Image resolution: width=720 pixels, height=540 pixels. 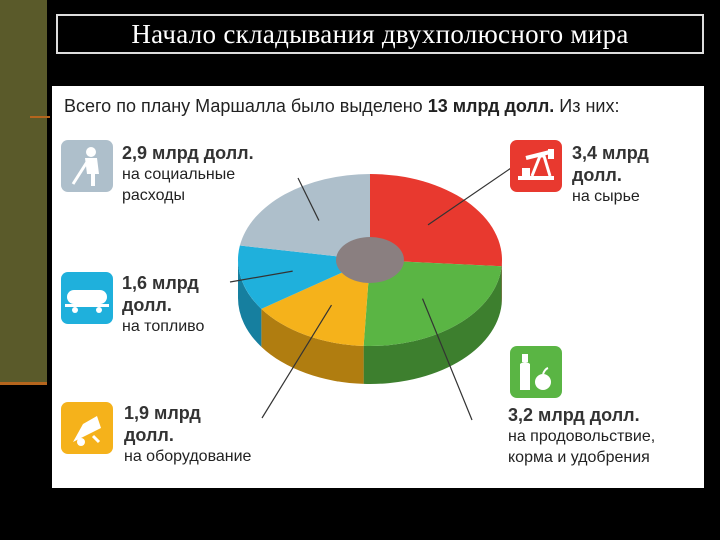 What do you see at coordinates (579, 457) in the screenshot?
I see `food-desc-line2: корма и удобрения` at bounding box center [579, 457].